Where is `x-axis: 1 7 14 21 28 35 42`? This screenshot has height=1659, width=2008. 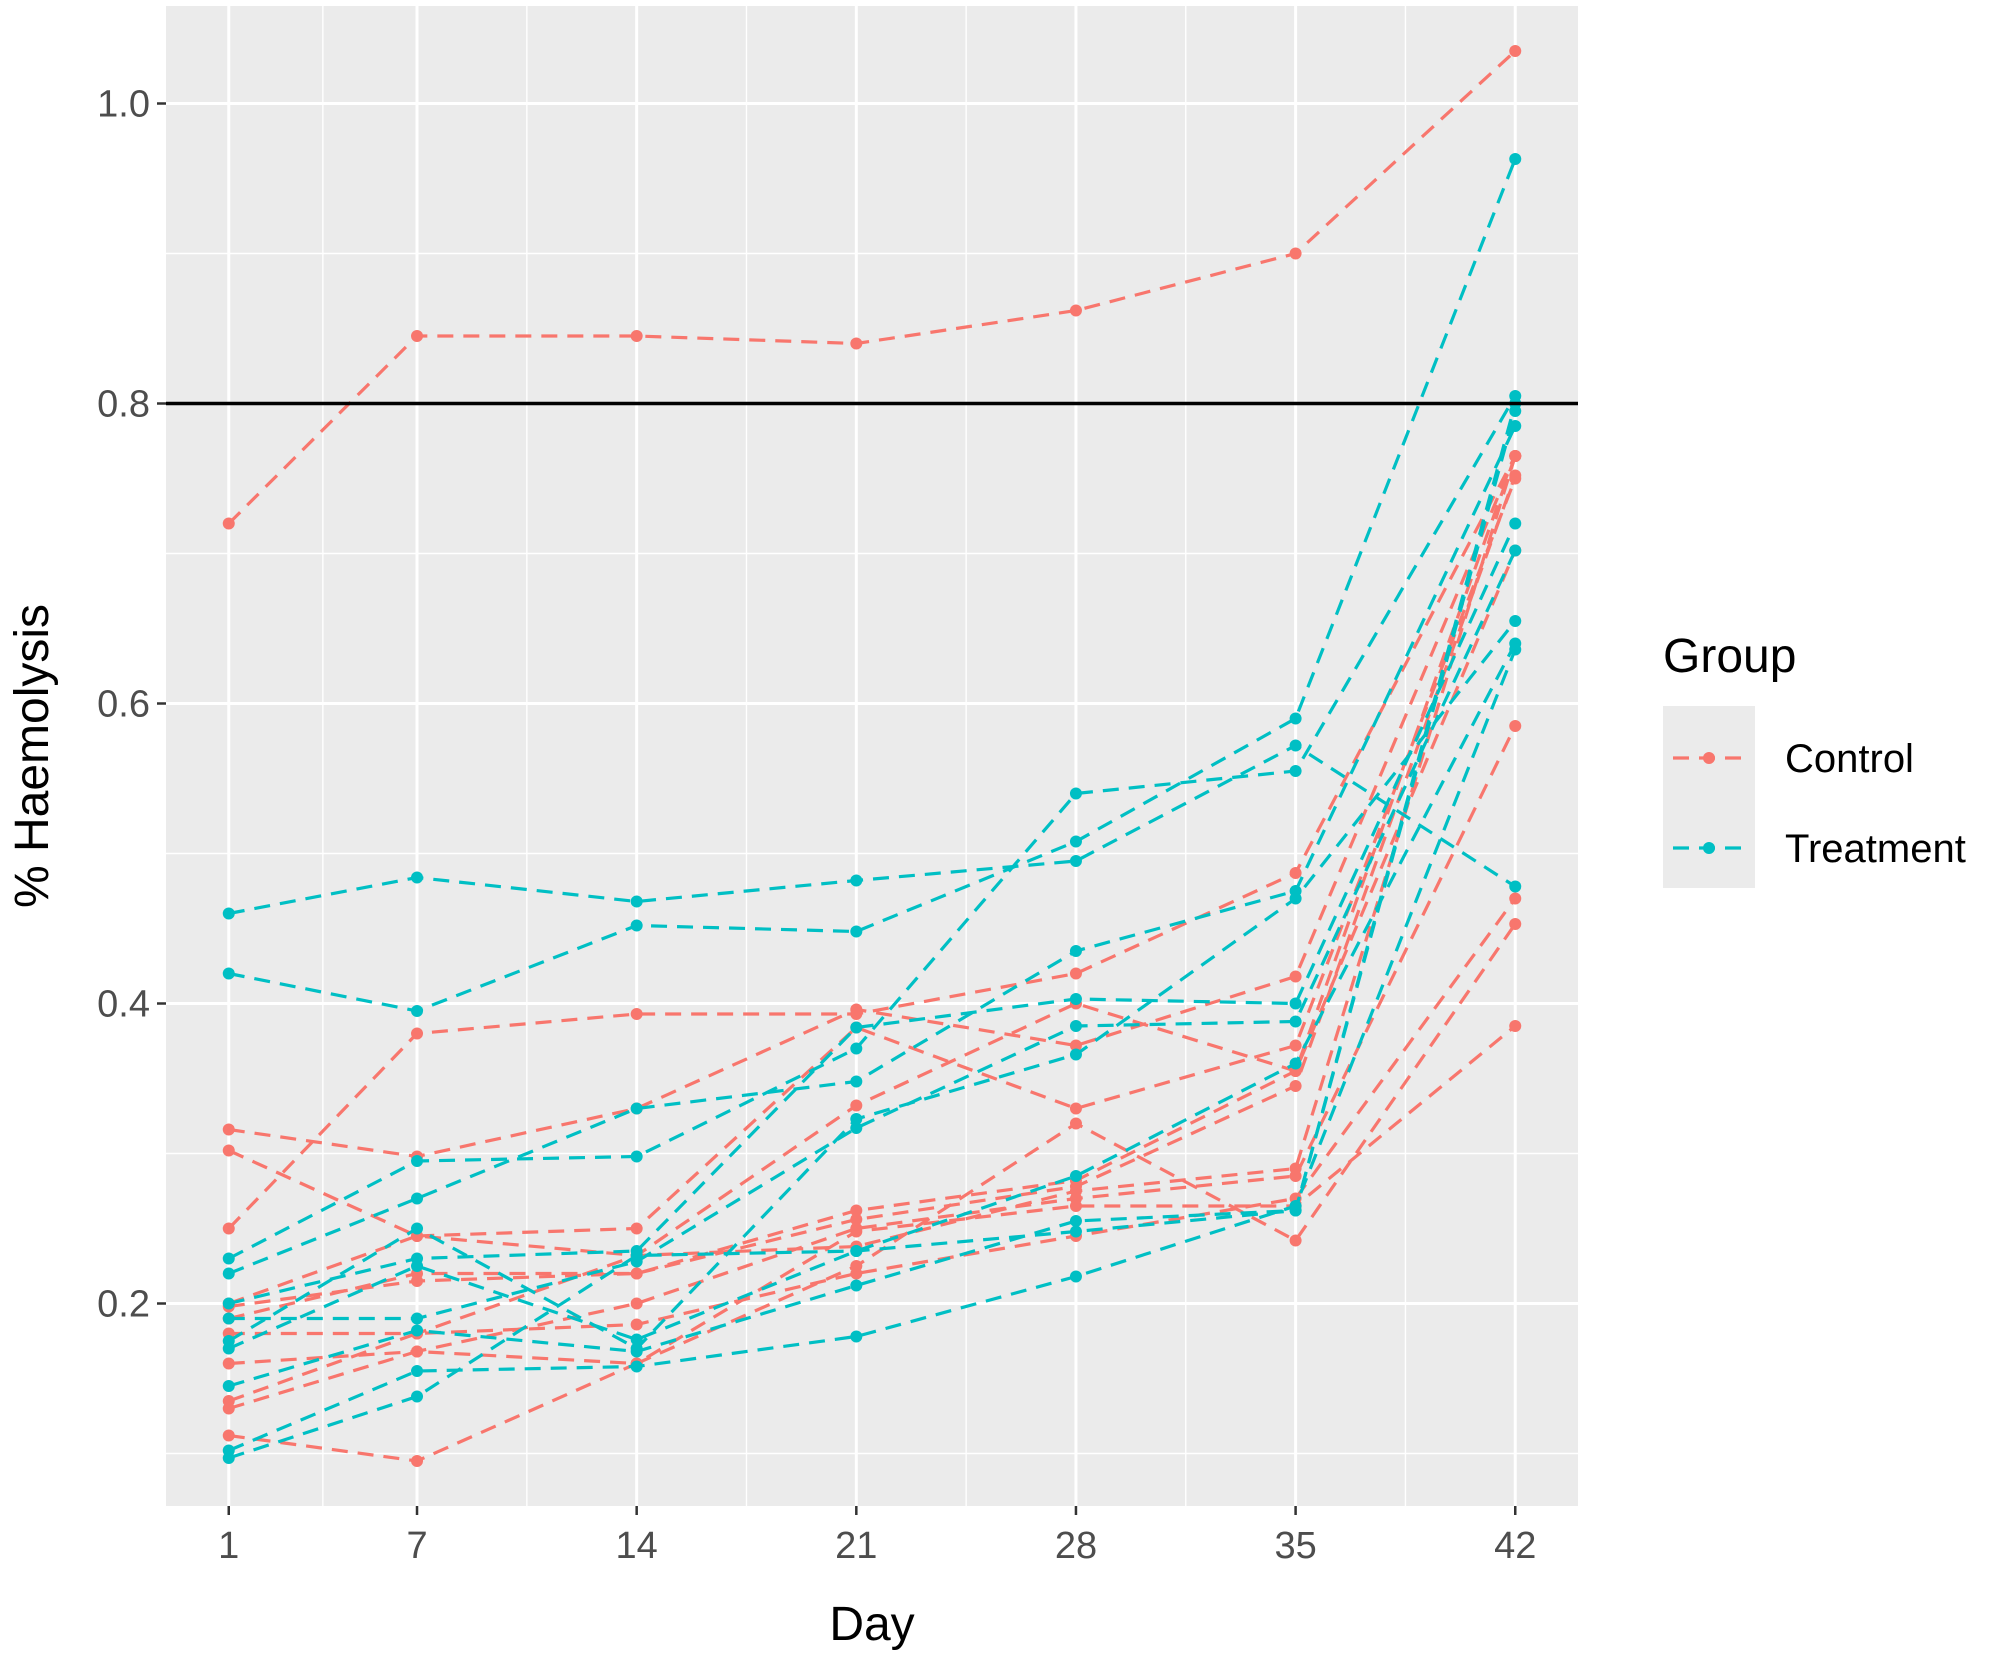 x-axis: 1 7 14 21 28 35 42 is located at coordinates (877, 1536).